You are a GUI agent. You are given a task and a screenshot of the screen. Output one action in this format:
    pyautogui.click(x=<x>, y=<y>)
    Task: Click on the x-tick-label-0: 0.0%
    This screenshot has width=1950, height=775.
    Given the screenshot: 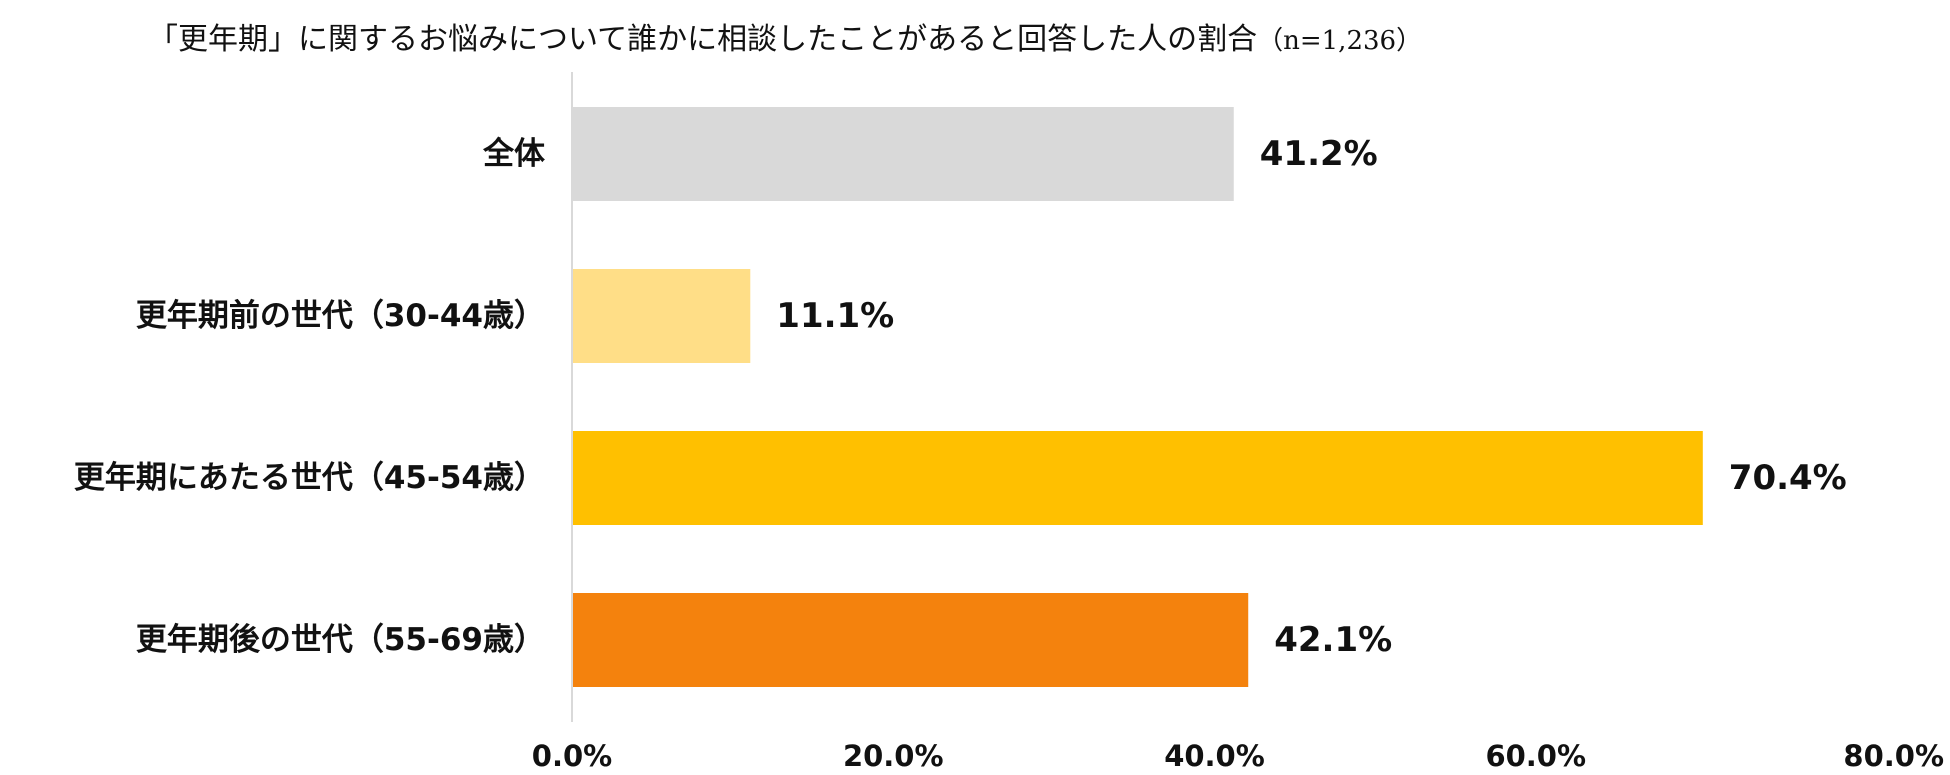 What is the action you would take?
    pyautogui.click(x=572, y=756)
    